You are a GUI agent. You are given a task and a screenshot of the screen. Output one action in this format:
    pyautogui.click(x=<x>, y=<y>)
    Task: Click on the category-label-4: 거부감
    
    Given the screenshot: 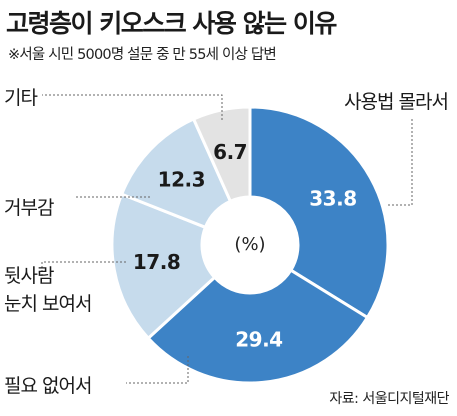 What is the action you would take?
    pyautogui.click(x=29, y=208)
    